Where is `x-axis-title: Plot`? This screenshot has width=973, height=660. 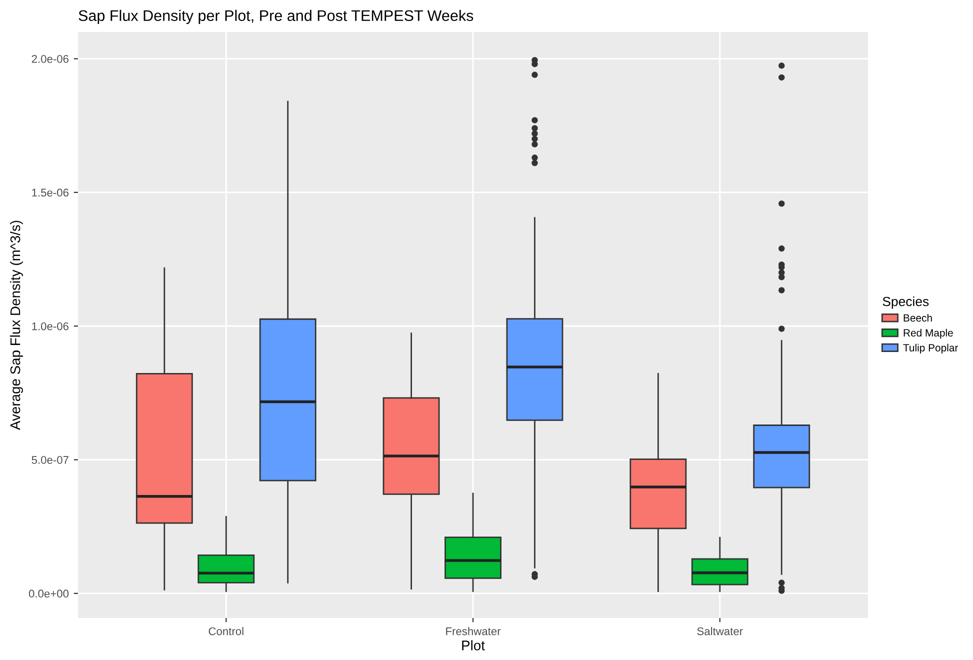
x-axis-title: Plot is located at coordinates (473, 645).